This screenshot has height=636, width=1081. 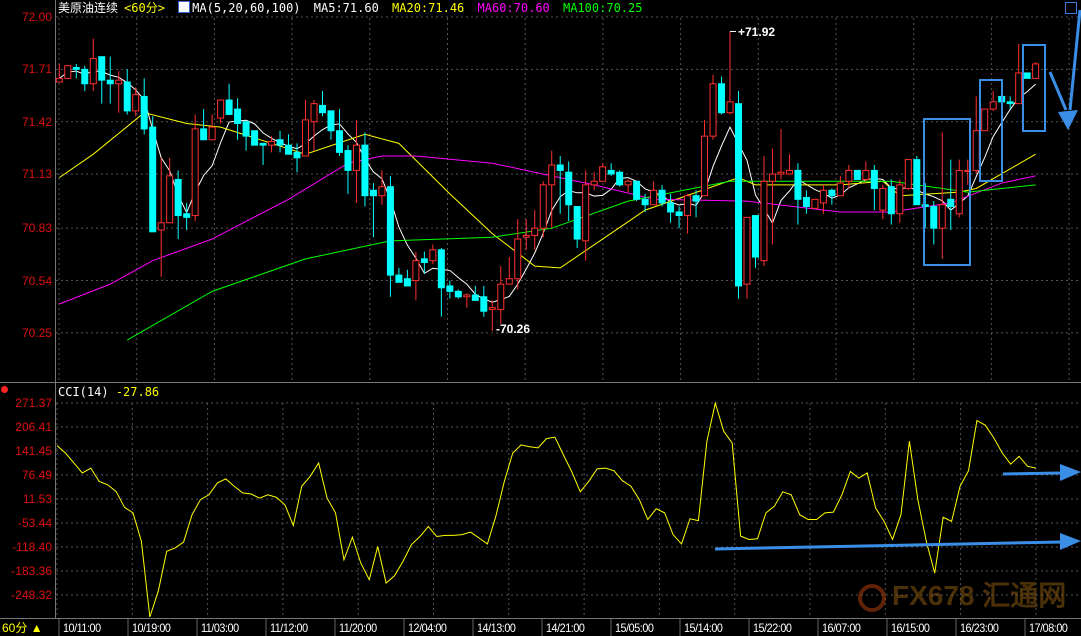 What do you see at coordinates (513, 8) in the screenshot?
I see `ma60-value: MA60:70.60` at bounding box center [513, 8].